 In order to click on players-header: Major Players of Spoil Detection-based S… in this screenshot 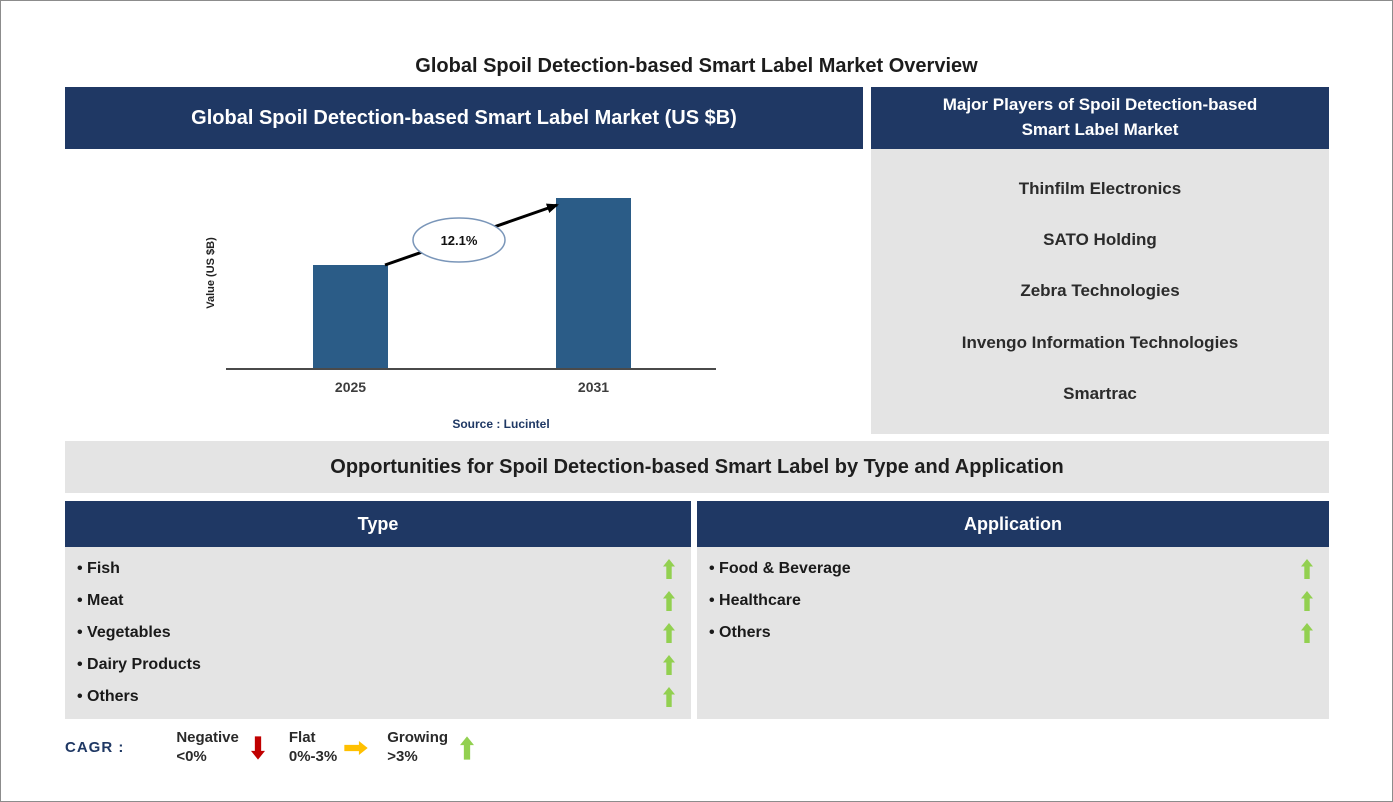, I will do `click(1100, 118)`.